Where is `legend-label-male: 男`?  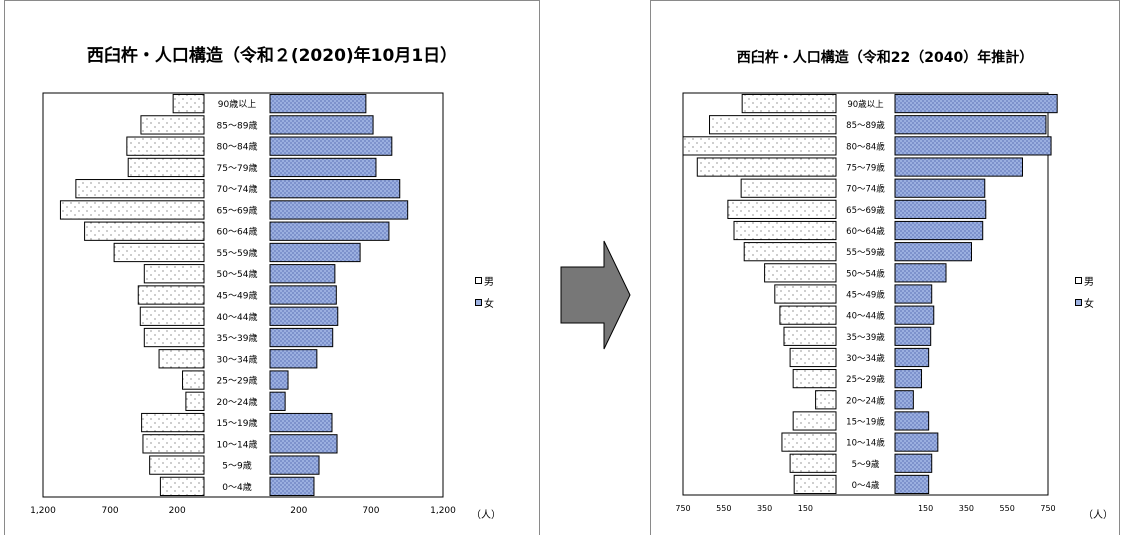 legend-label-male: 男 is located at coordinates (1089, 282).